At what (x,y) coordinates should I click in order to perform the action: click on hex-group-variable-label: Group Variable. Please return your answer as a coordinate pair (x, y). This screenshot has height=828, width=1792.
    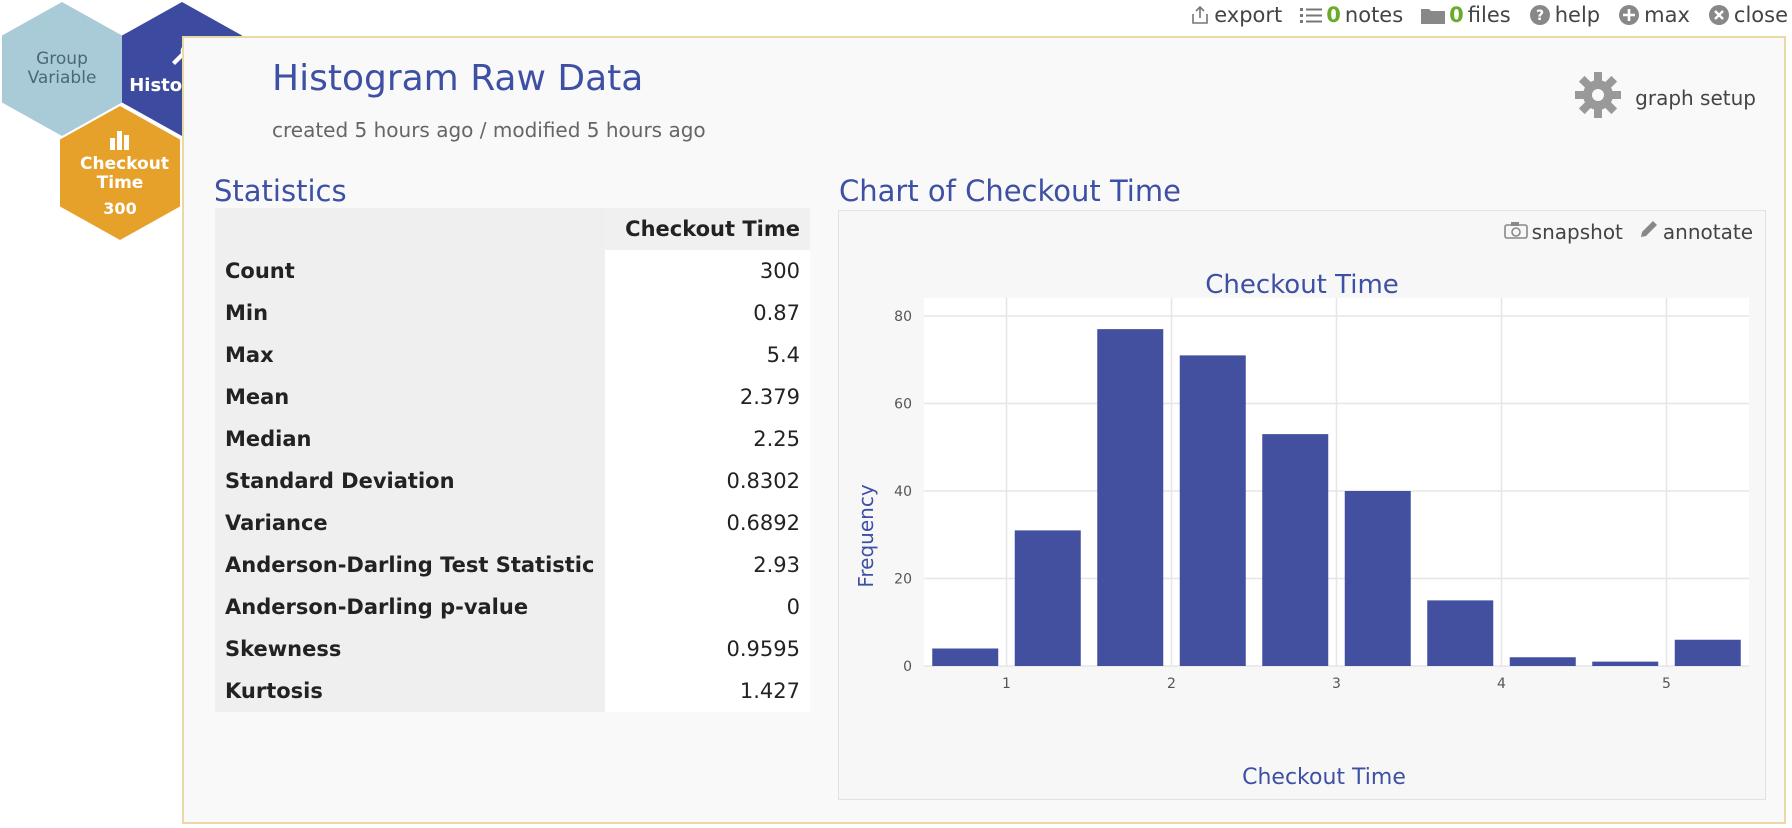
    Looking at the image, I should click on (62, 68).